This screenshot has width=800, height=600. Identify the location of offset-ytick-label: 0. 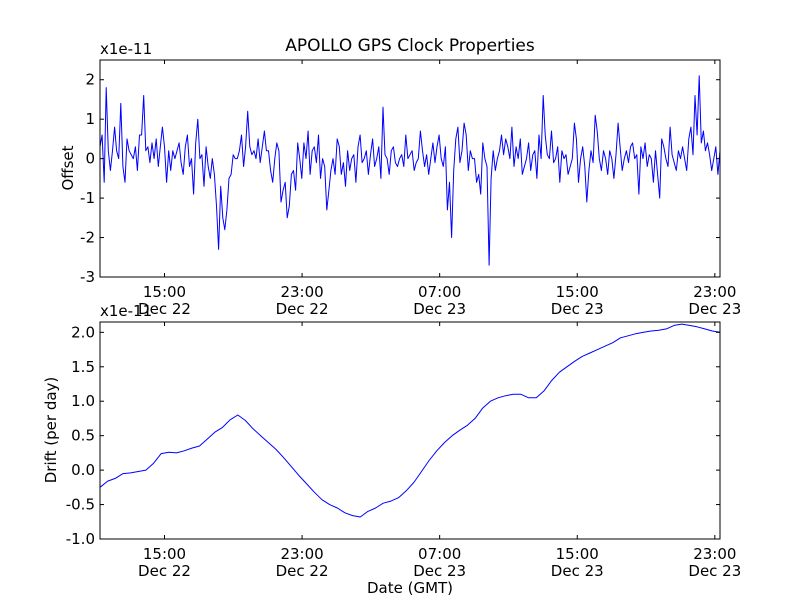
(90, 159).